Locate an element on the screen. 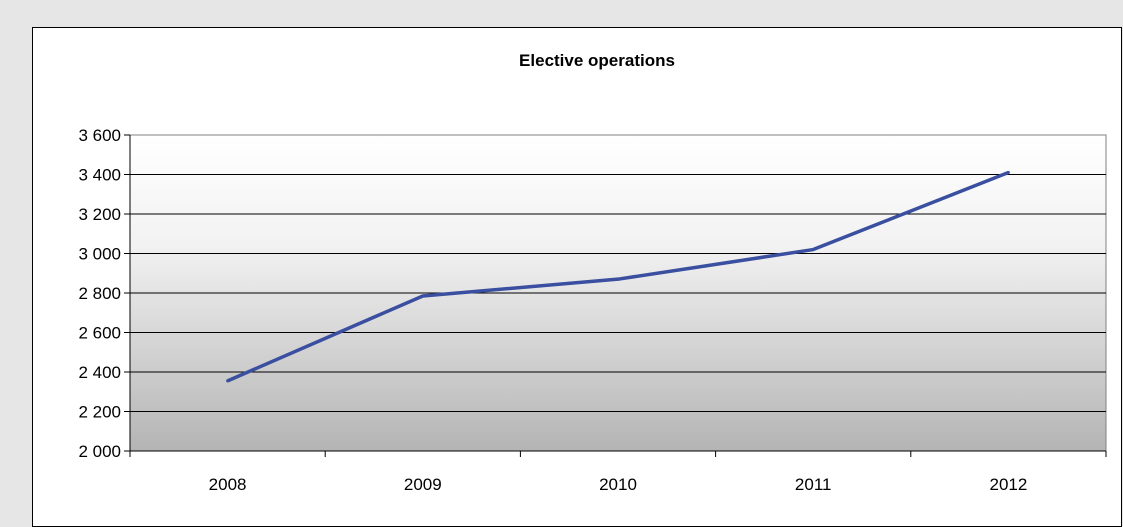 The height and width of the screenshot is (527, 1123). y-tick-label: 2 000 is located at coordinates (99, 451).